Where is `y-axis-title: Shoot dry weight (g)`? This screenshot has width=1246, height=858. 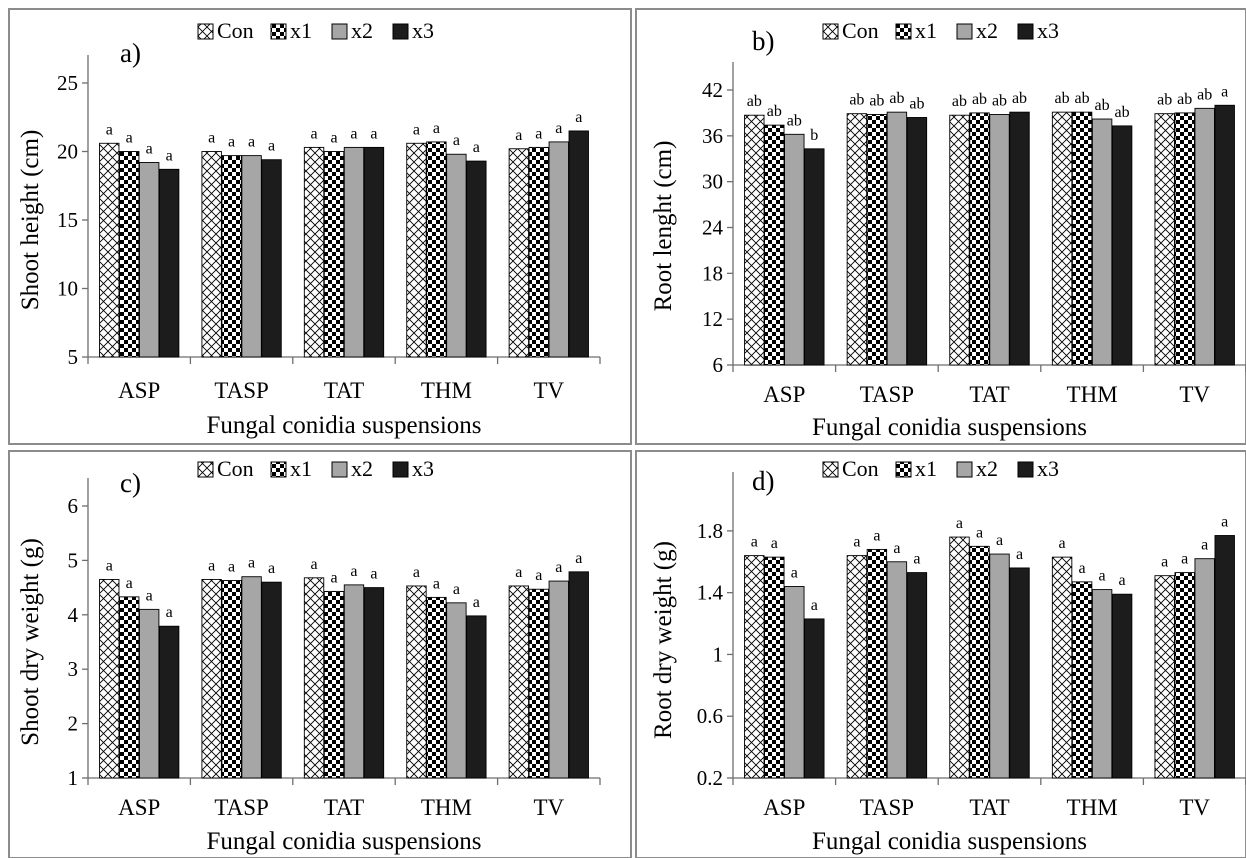
y-axis-title: Shoot dry weight (g) is located at coordinates (30, 642).